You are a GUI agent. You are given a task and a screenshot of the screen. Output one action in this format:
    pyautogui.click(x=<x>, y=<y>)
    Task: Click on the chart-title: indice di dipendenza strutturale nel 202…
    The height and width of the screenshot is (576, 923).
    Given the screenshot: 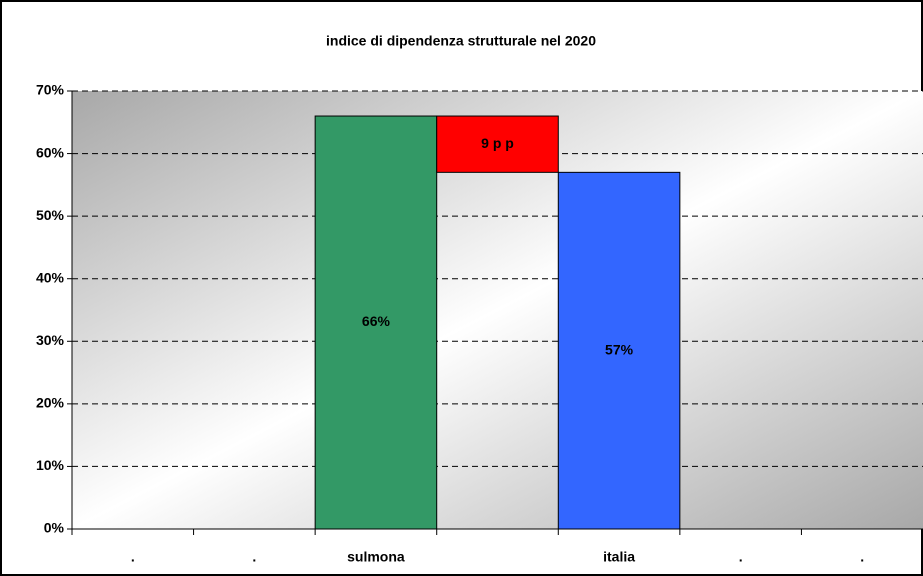 What is the action you would take?
    pyautogui.click(x=461, y=41)
    